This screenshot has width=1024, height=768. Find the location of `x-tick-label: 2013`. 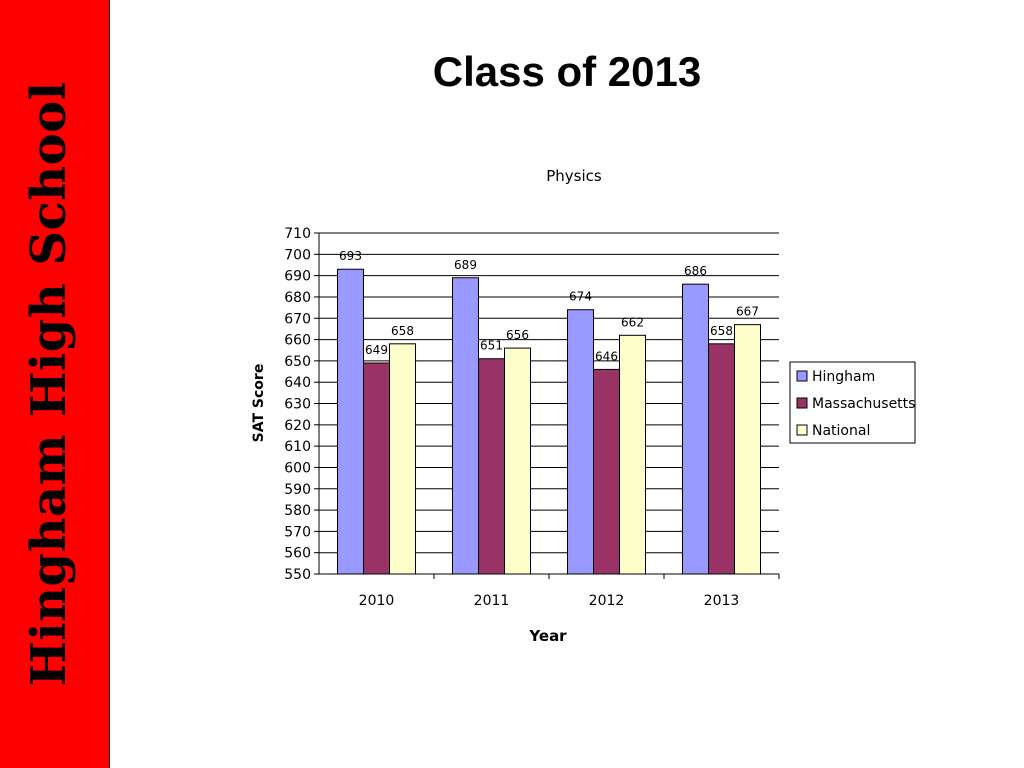

x-tick-label: 2013 is located at coordinates (722, 601).